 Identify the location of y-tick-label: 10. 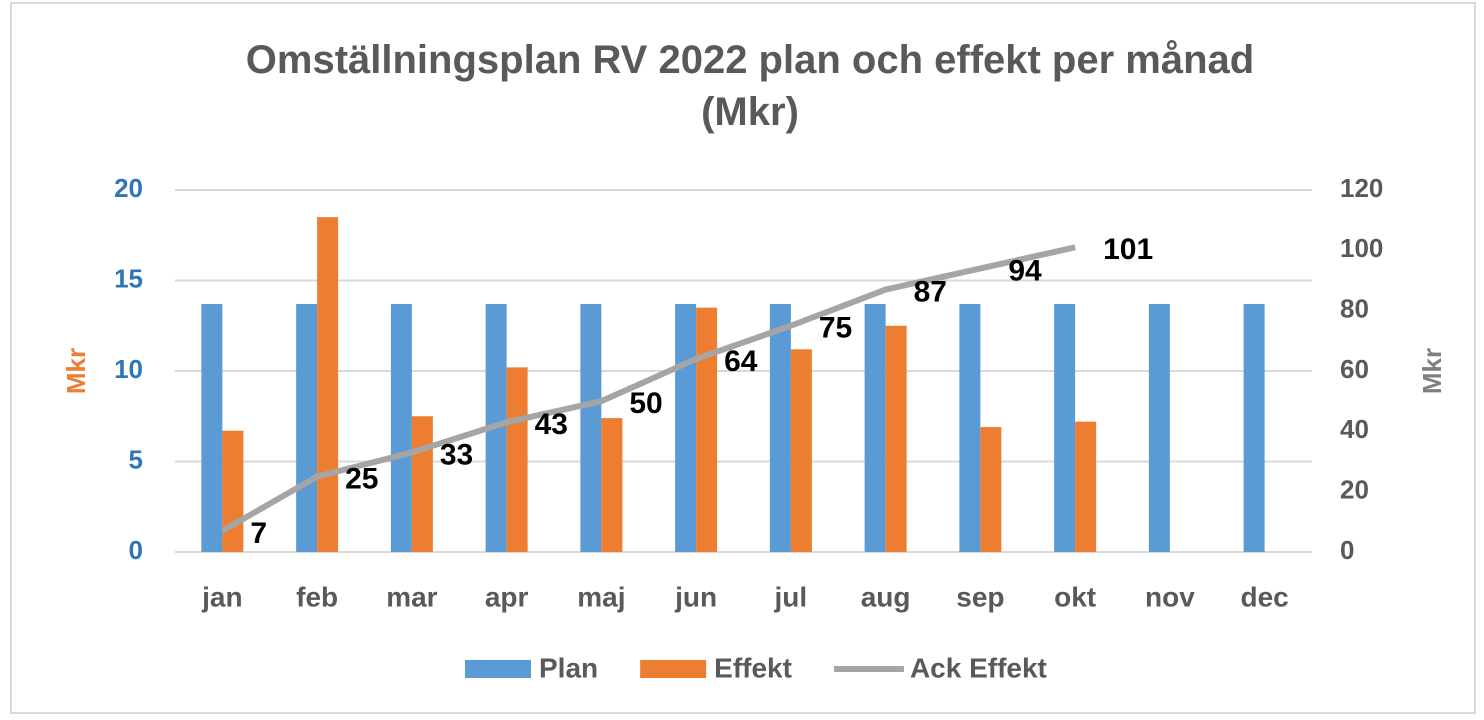
(128, 369).